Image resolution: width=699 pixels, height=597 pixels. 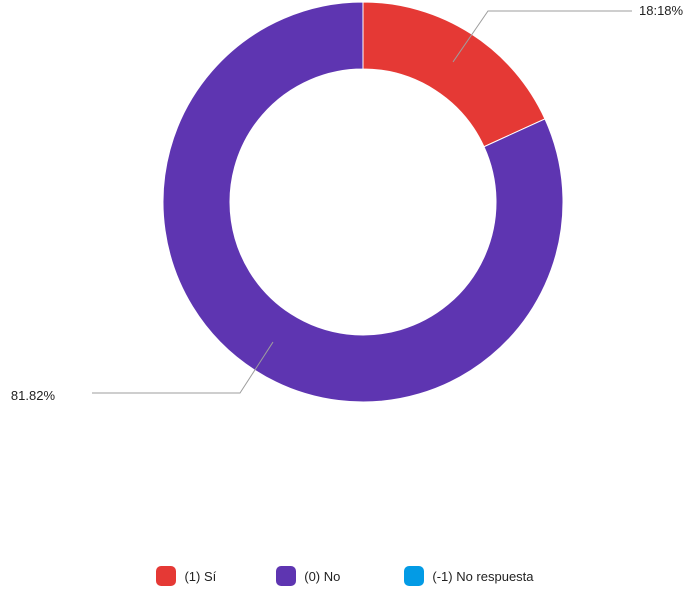 What do you see at coordinates (349, 576) in the screenshot?
I see `legend: (1) Sí (0) No (-1) No respuesta` at bounding box center [349, 576].